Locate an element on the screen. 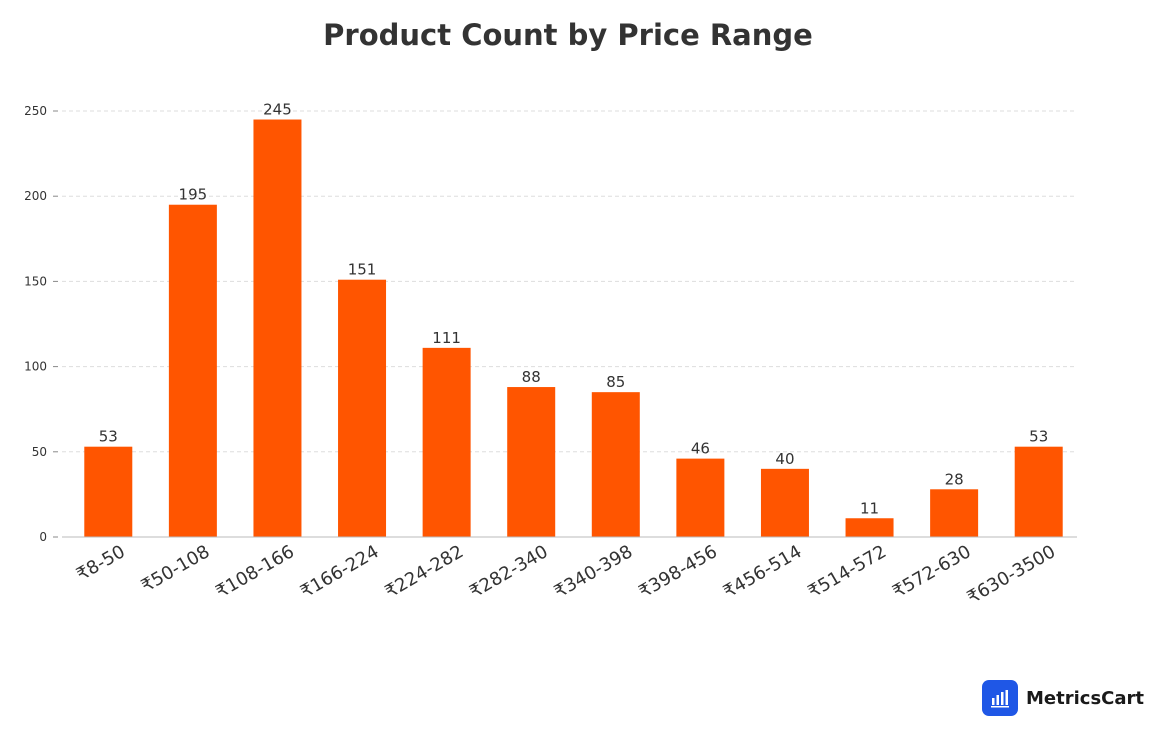 Image resolution: width=1162 pixels, height=746 pixels. data-label: 40 is located at coordinates (784, 459).